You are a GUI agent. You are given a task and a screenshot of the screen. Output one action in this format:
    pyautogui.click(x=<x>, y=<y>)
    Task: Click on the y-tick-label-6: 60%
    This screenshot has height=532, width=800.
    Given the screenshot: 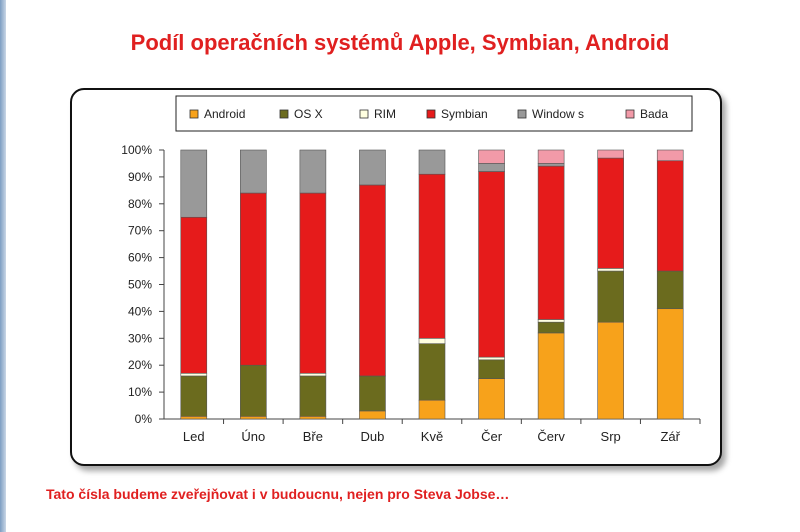 What is the action you would take?
    pyautogui.click(x=140, y=258)
    